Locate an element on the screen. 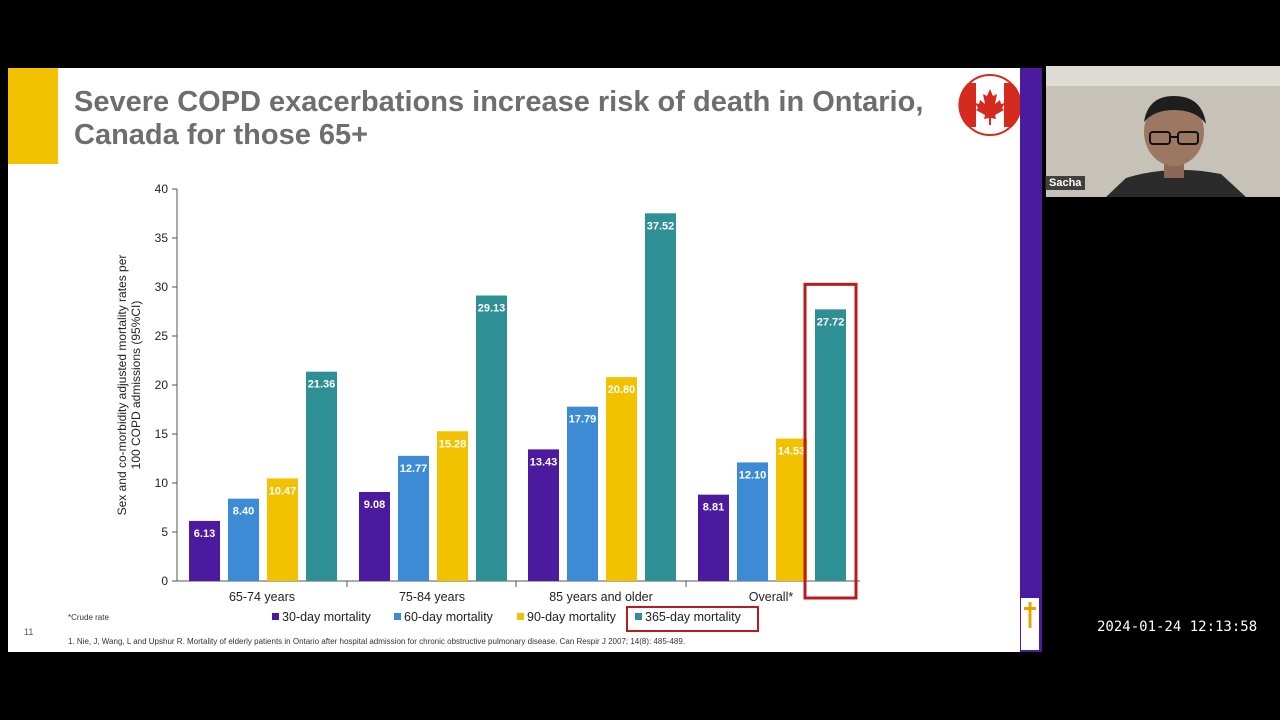 This screenshot has width=1280, height=720. bar-value-label: 29.13 is located at coordinates (492, 309).